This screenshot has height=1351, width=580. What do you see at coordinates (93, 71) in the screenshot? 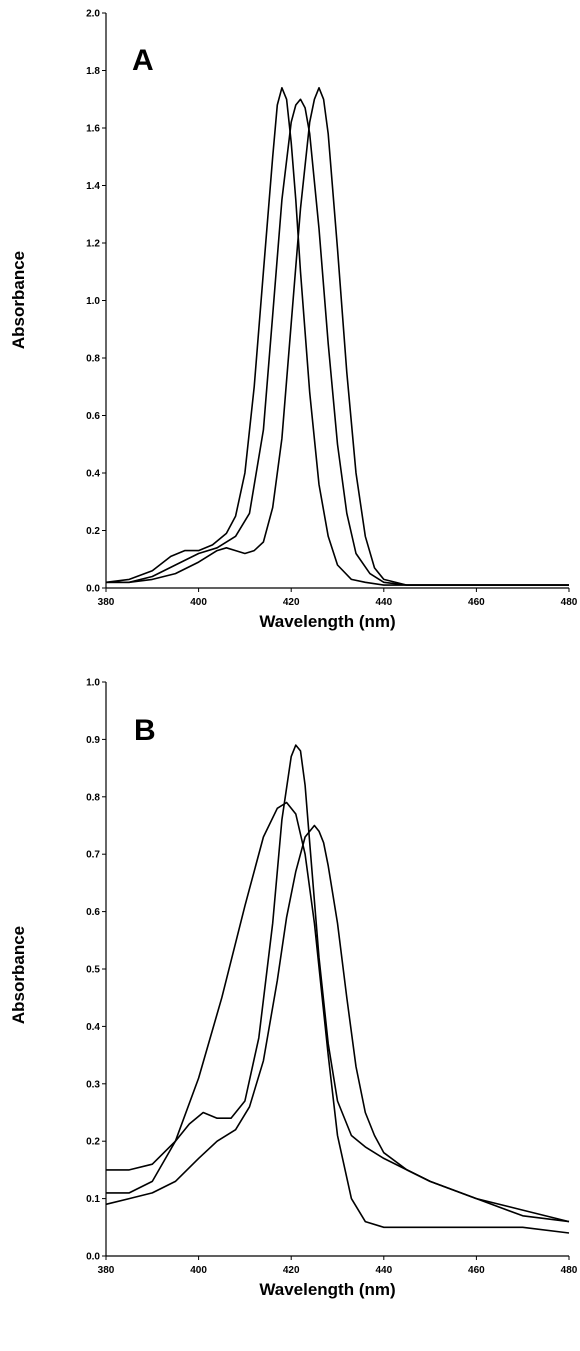
I see `y-tick-label: 1.8` at bounding box center [93, 71].